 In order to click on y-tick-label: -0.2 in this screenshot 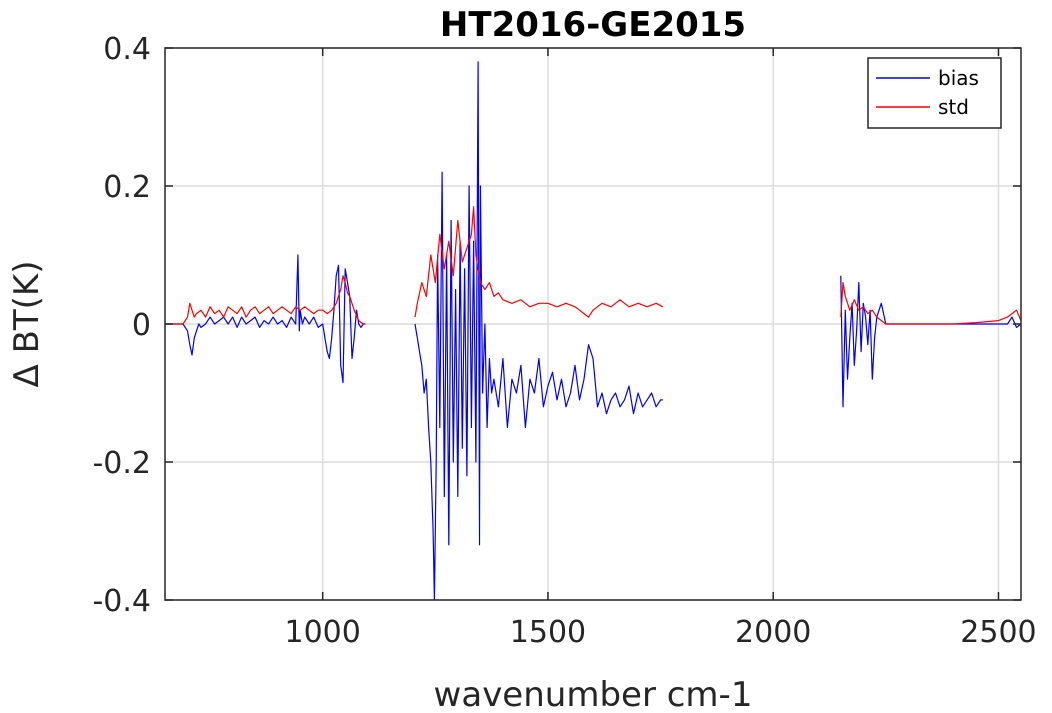, I will do `click(121, 463)`.